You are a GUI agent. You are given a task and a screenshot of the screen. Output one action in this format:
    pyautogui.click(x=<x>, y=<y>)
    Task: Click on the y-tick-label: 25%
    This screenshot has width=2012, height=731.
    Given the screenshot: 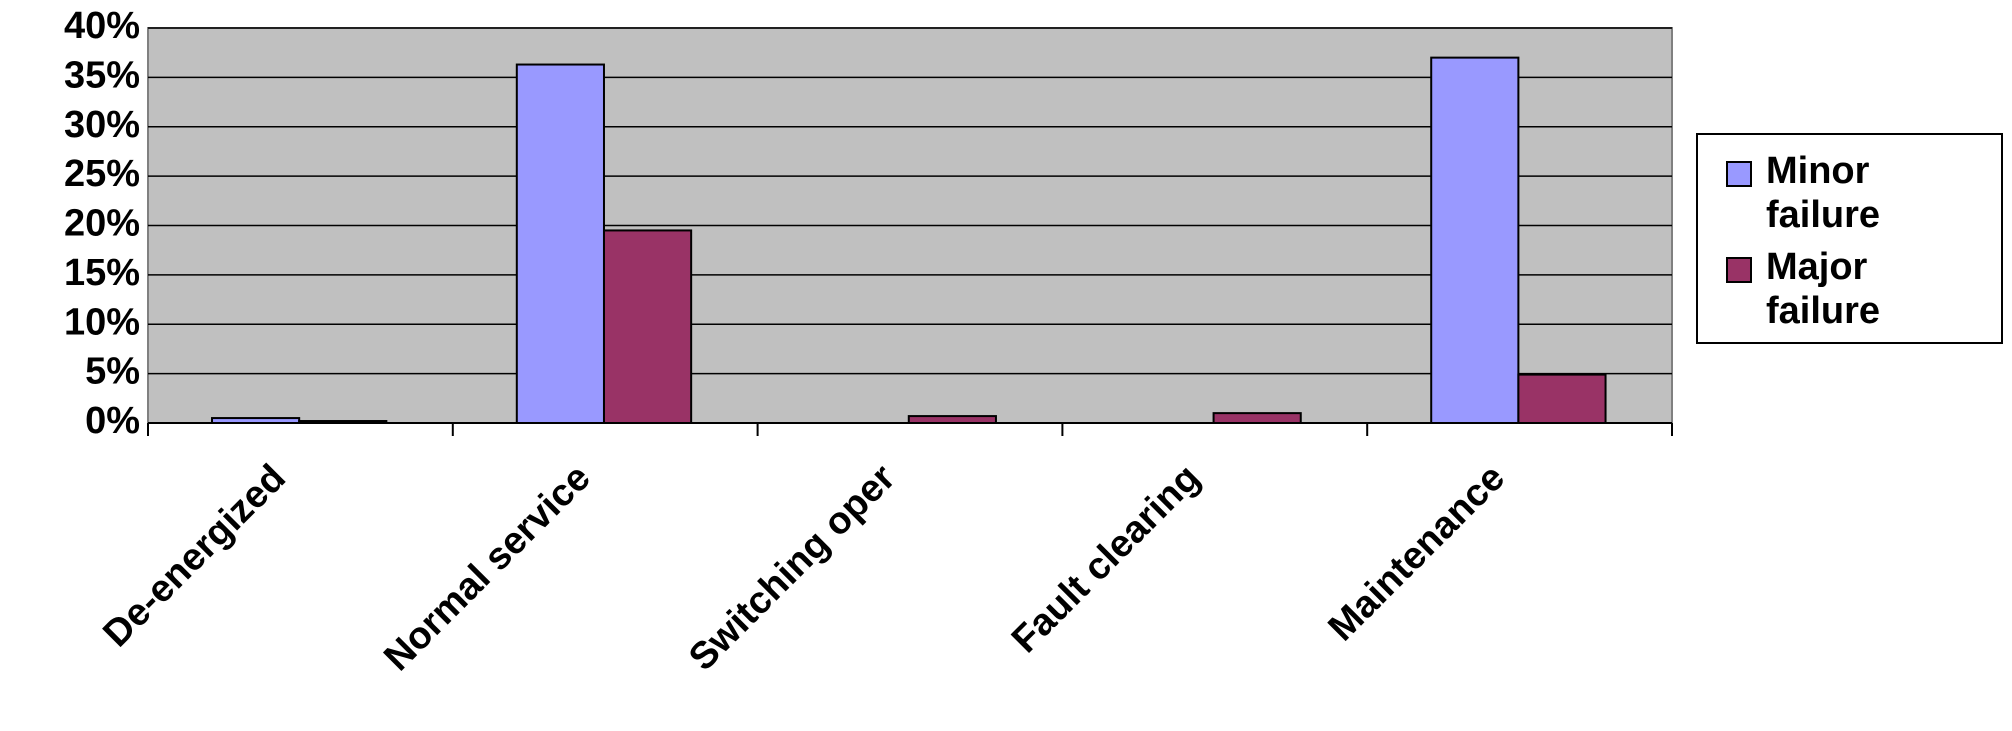 What is the action you would take?
    pyautogui.click(x=102, y=174)
    